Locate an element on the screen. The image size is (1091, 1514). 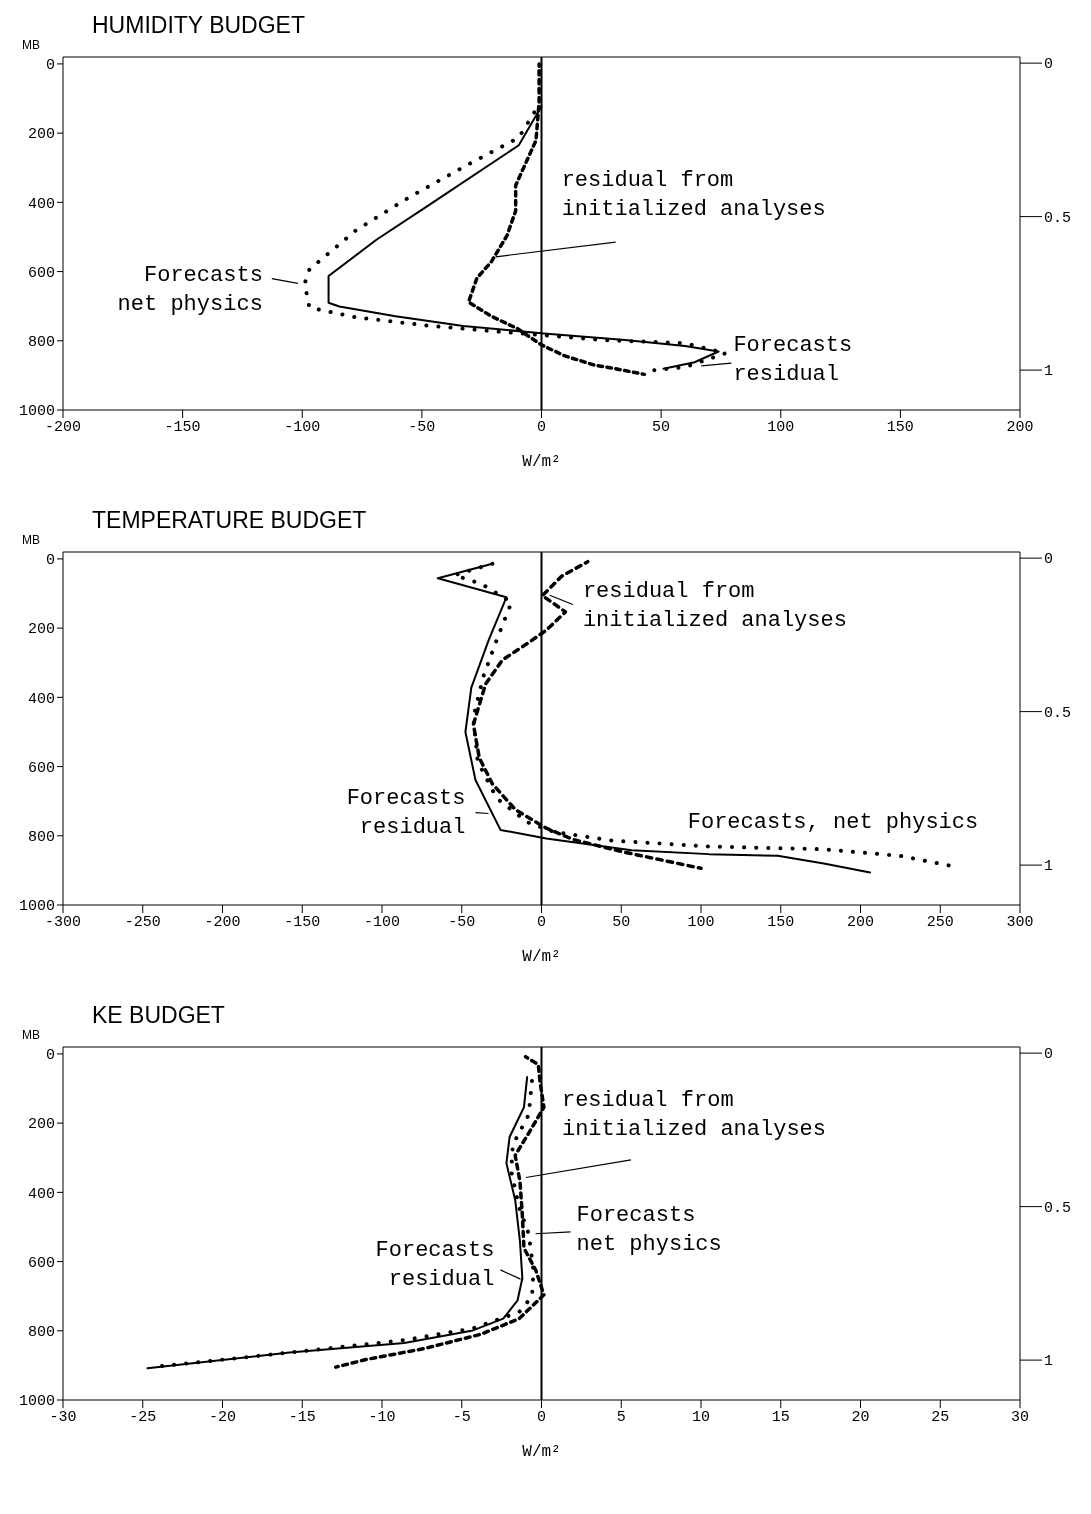
x-tick-label: -10 is located at coordinates (382, 1417).